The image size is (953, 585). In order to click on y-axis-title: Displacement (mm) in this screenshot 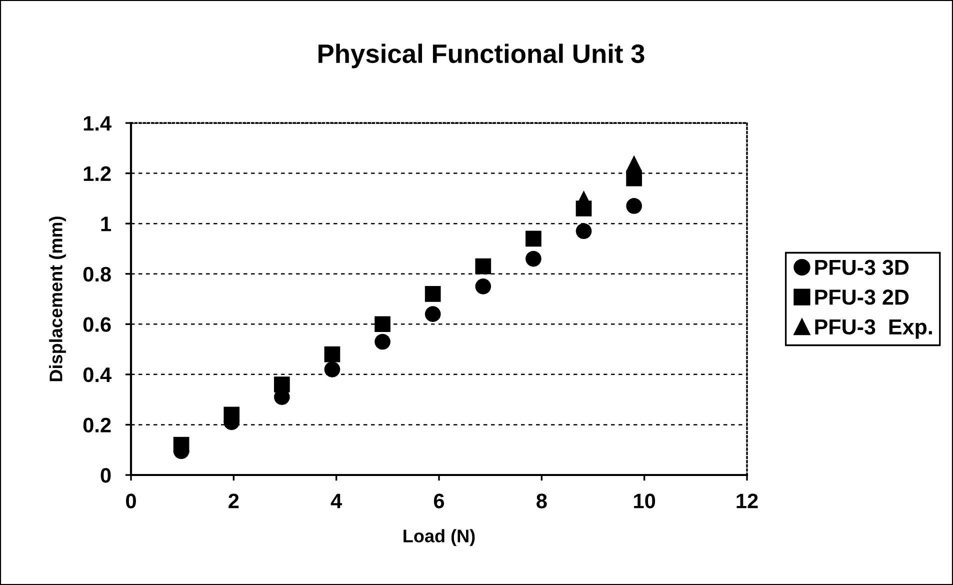, I will do `click(57, 299)`.